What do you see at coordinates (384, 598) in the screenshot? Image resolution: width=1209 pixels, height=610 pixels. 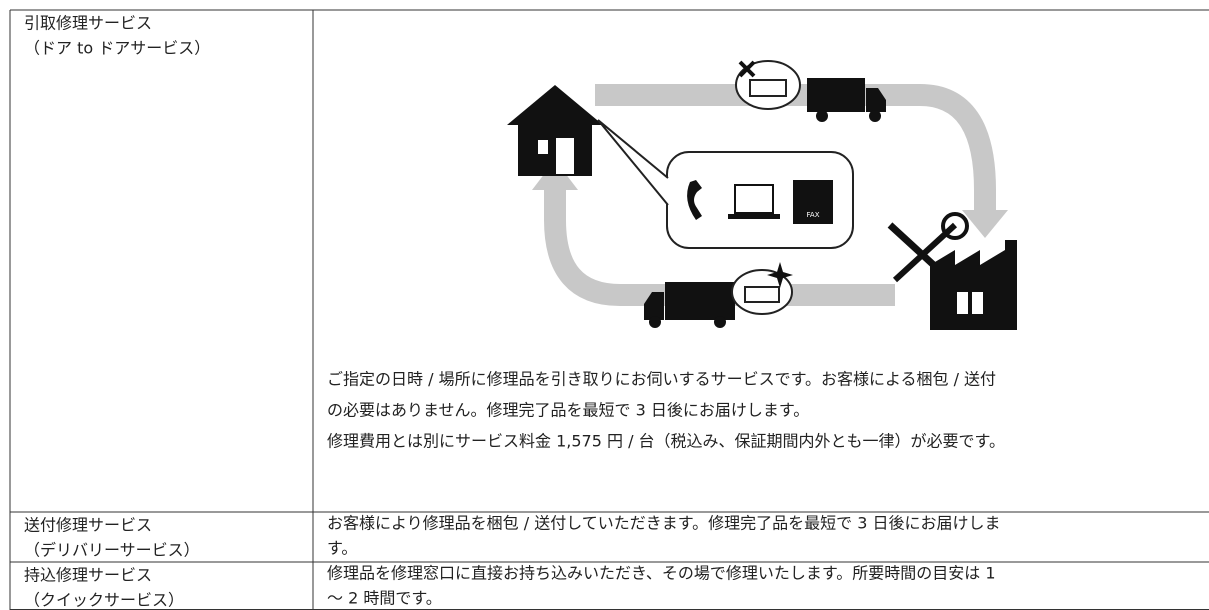 I see `service-description: ～ 2 時間です。` at bounding box center [384, 598].